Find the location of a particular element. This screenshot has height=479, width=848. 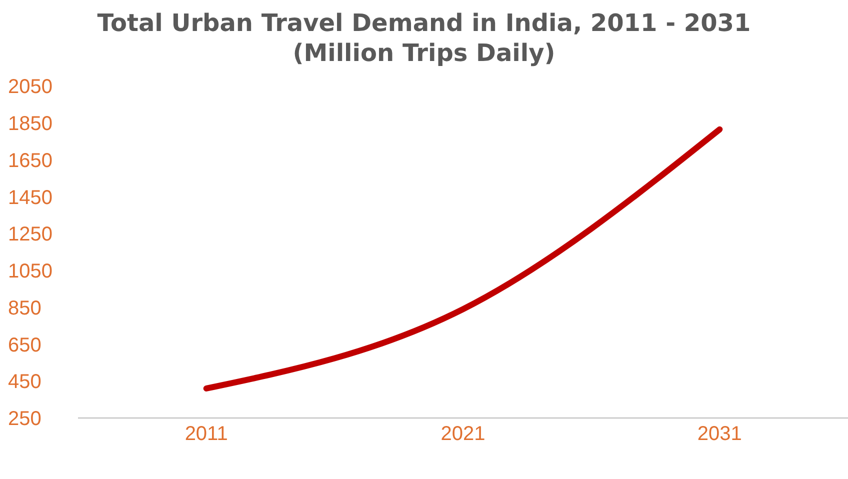

y-tick-label: 650 is located at coordinates (25, 345).